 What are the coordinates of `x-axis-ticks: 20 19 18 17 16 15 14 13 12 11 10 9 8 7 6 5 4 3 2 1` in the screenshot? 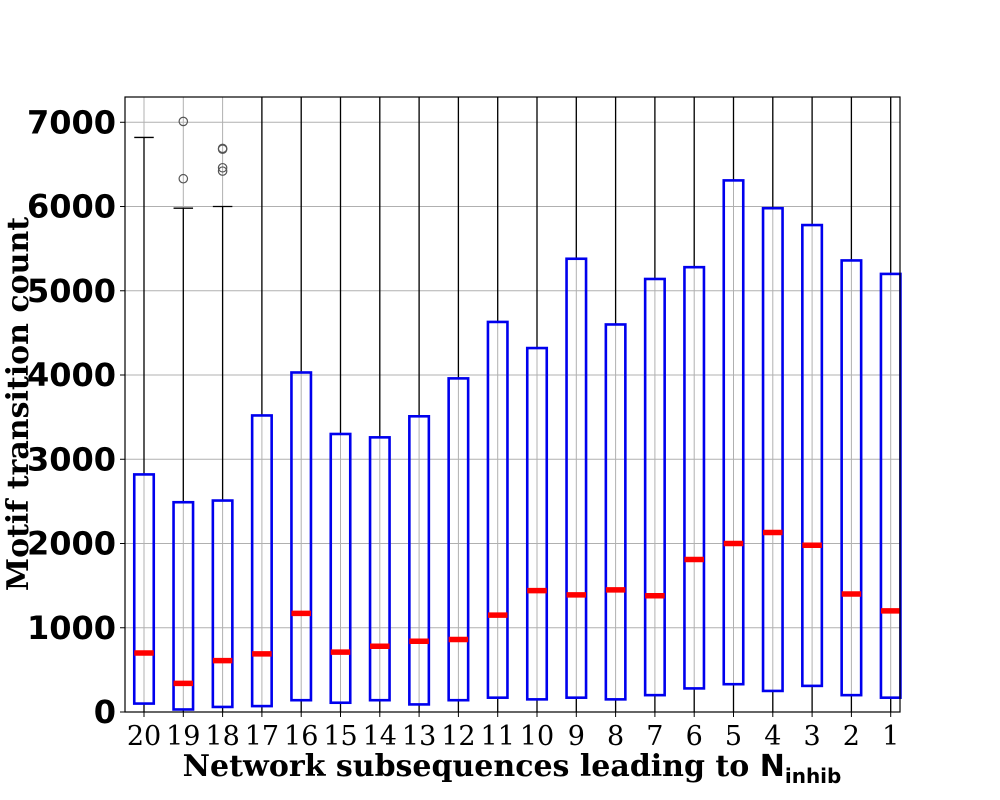 It's located at (513, 732).